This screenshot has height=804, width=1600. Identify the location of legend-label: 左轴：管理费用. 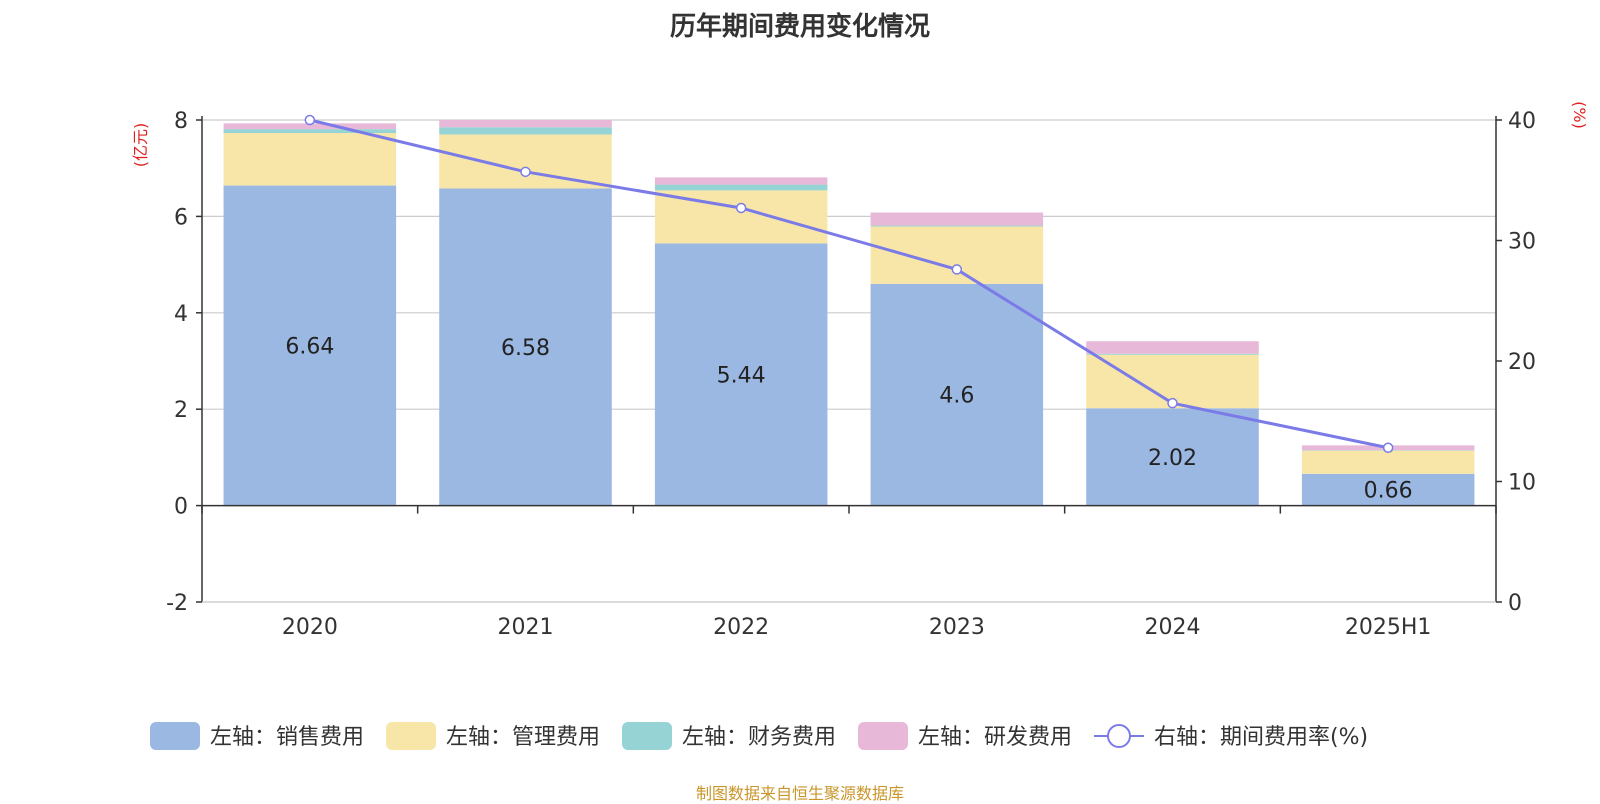
(523, 737).